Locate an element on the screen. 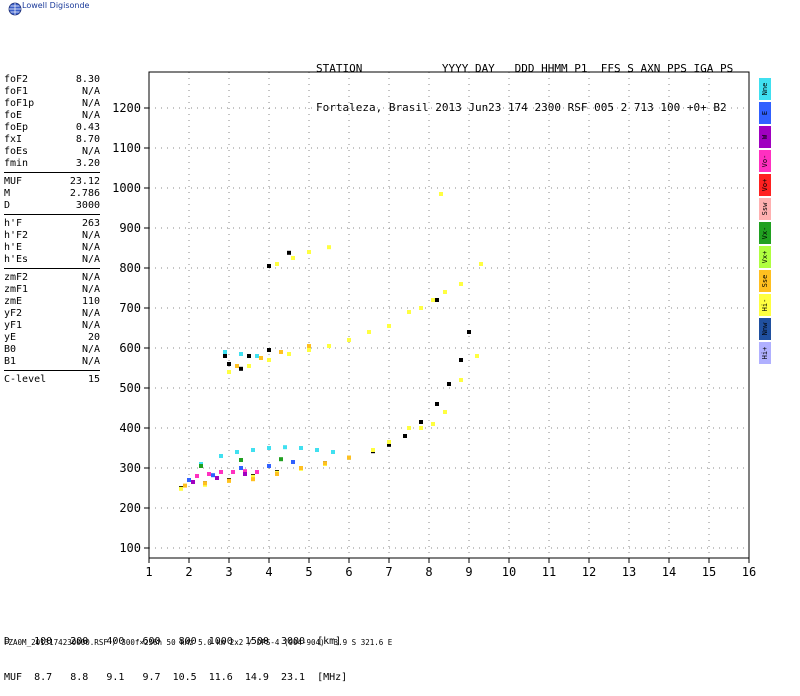  param-row: h'F 263 is located at coordinates (52, 224).